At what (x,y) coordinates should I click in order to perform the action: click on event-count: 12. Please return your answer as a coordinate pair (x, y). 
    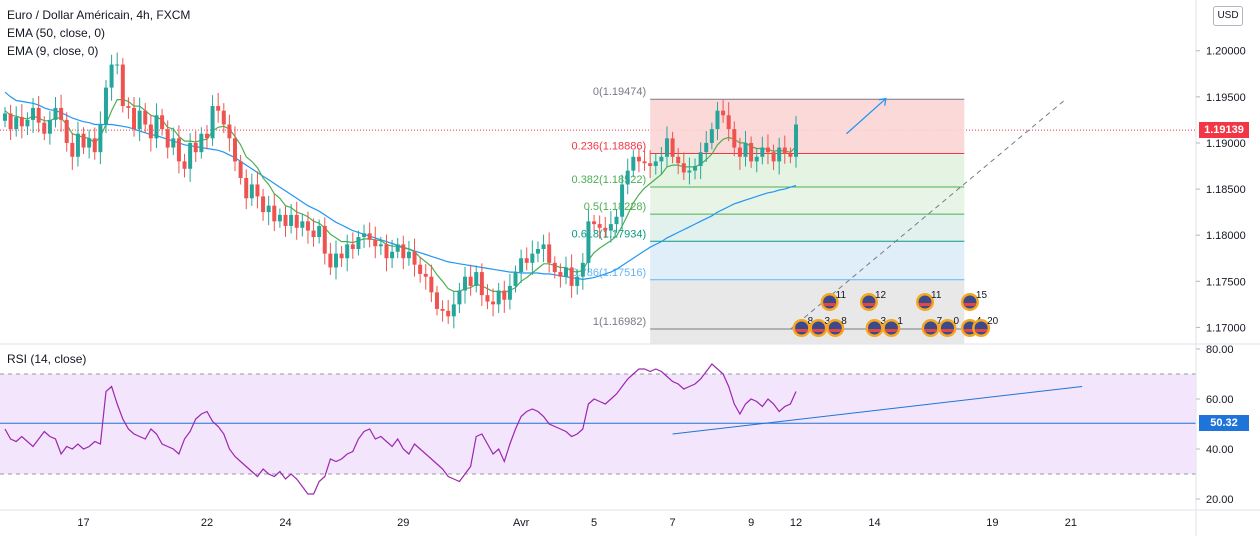
    Looking at the image, I should click on (881, 295).